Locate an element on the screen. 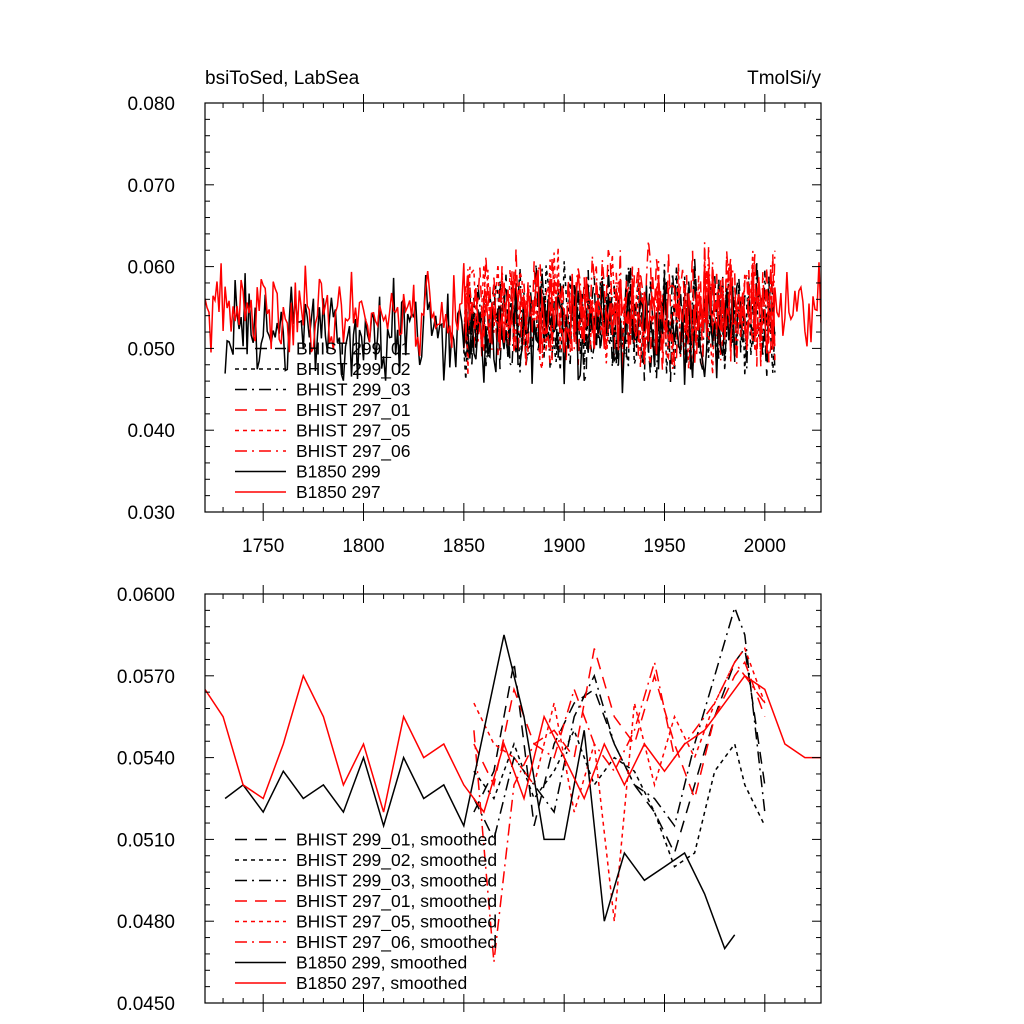 The image size is (1024, 1024). y-tick-label: 0.0570 is located at coordinates (146, 677).